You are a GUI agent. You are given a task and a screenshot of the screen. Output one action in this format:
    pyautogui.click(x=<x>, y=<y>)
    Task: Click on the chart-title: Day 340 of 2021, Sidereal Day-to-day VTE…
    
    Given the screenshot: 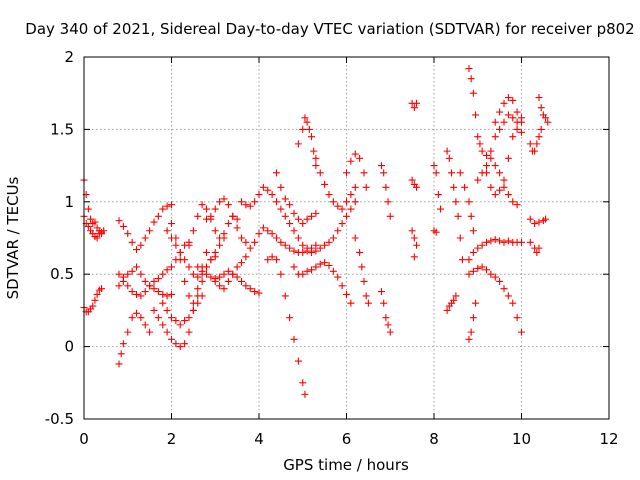 What is the action you would take?
    pyautogui.click(x=329, y=29)
    